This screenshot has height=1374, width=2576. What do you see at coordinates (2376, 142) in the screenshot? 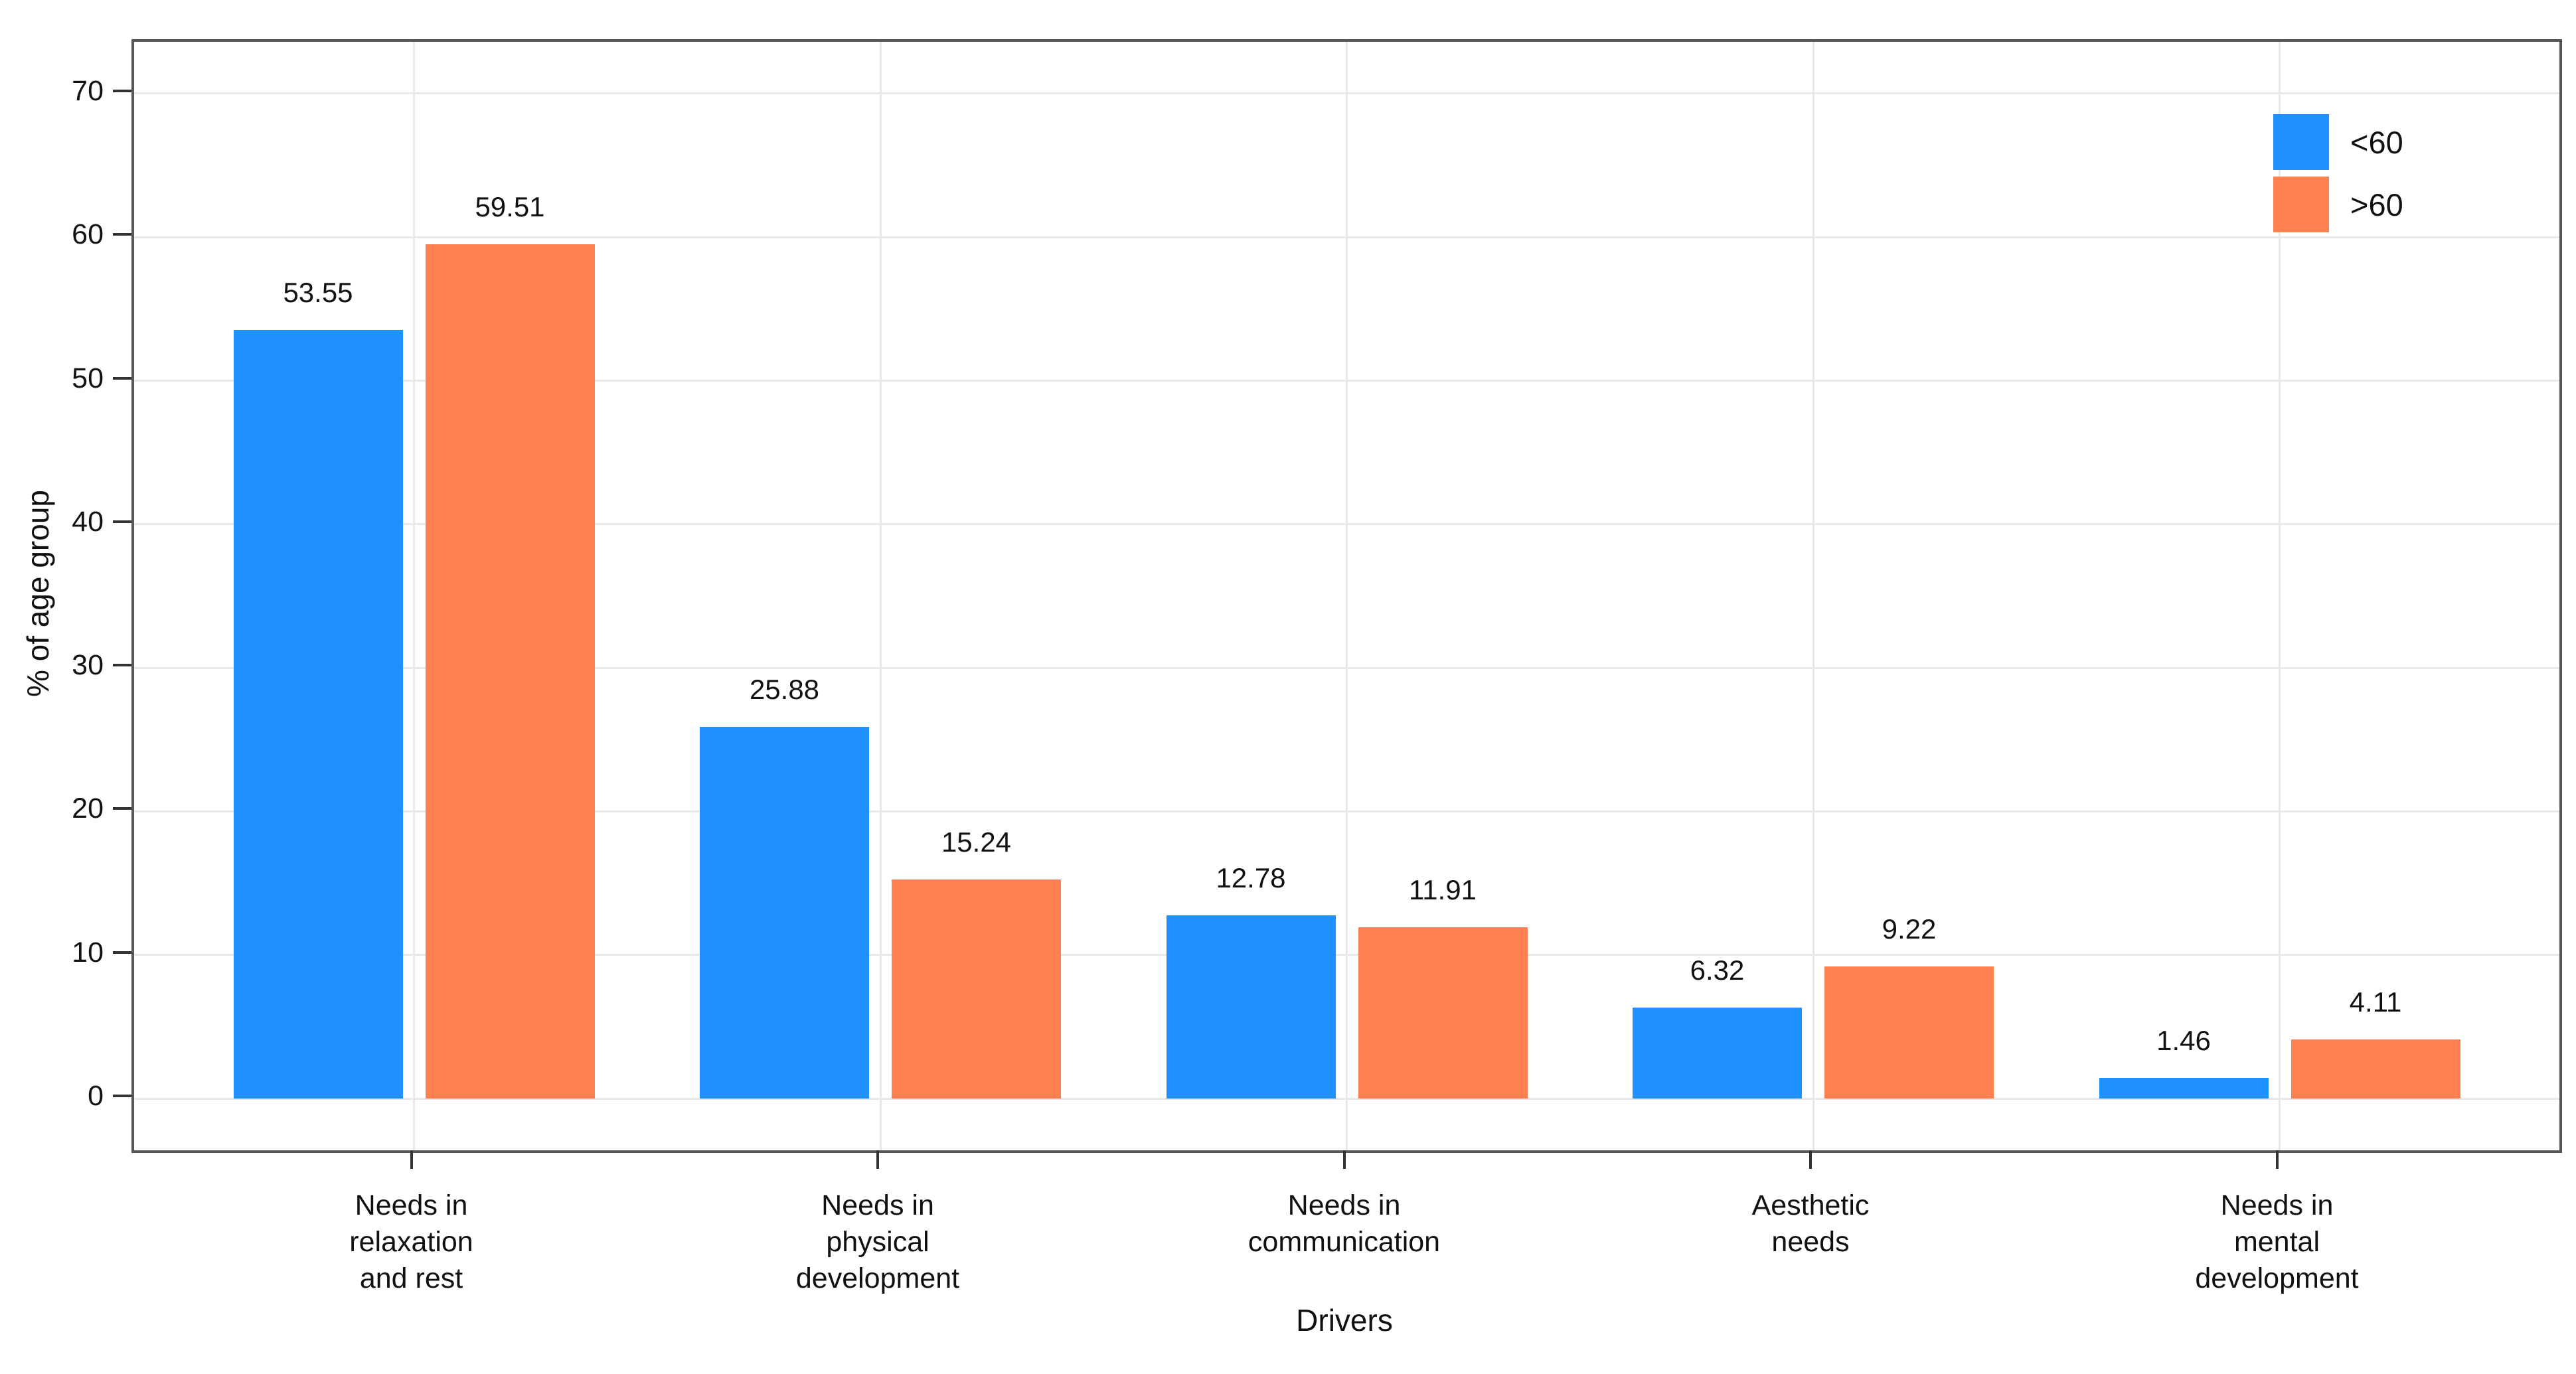
I see `legend-item-label: <60` at bounding box center [2376, 142].